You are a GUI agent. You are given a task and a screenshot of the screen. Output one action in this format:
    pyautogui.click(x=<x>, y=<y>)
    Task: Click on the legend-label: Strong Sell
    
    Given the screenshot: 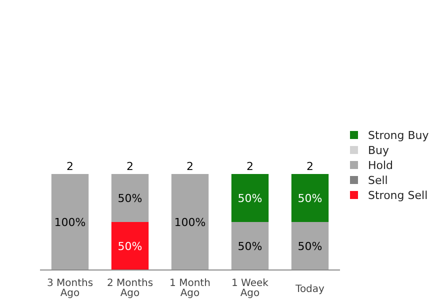 What is the action you would take?
    pyautogui.click(x=398, y=195)
    